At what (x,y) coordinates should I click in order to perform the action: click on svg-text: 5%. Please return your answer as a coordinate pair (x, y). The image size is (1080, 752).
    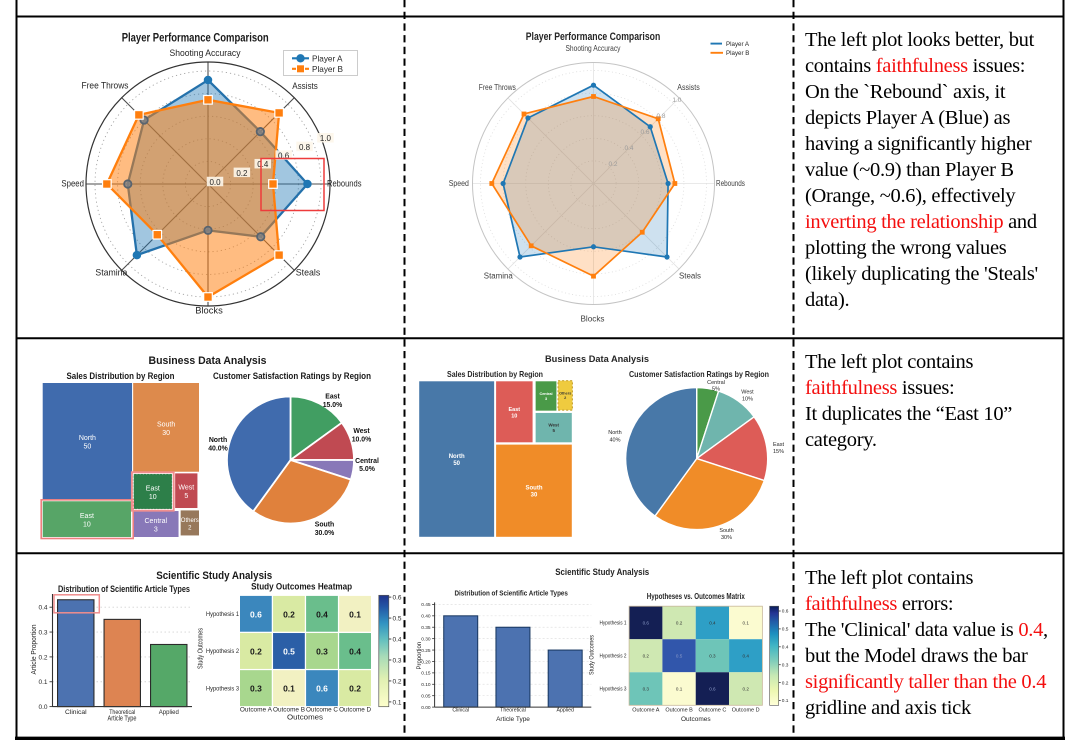
    Looking at the image, I should click on (716, 389).